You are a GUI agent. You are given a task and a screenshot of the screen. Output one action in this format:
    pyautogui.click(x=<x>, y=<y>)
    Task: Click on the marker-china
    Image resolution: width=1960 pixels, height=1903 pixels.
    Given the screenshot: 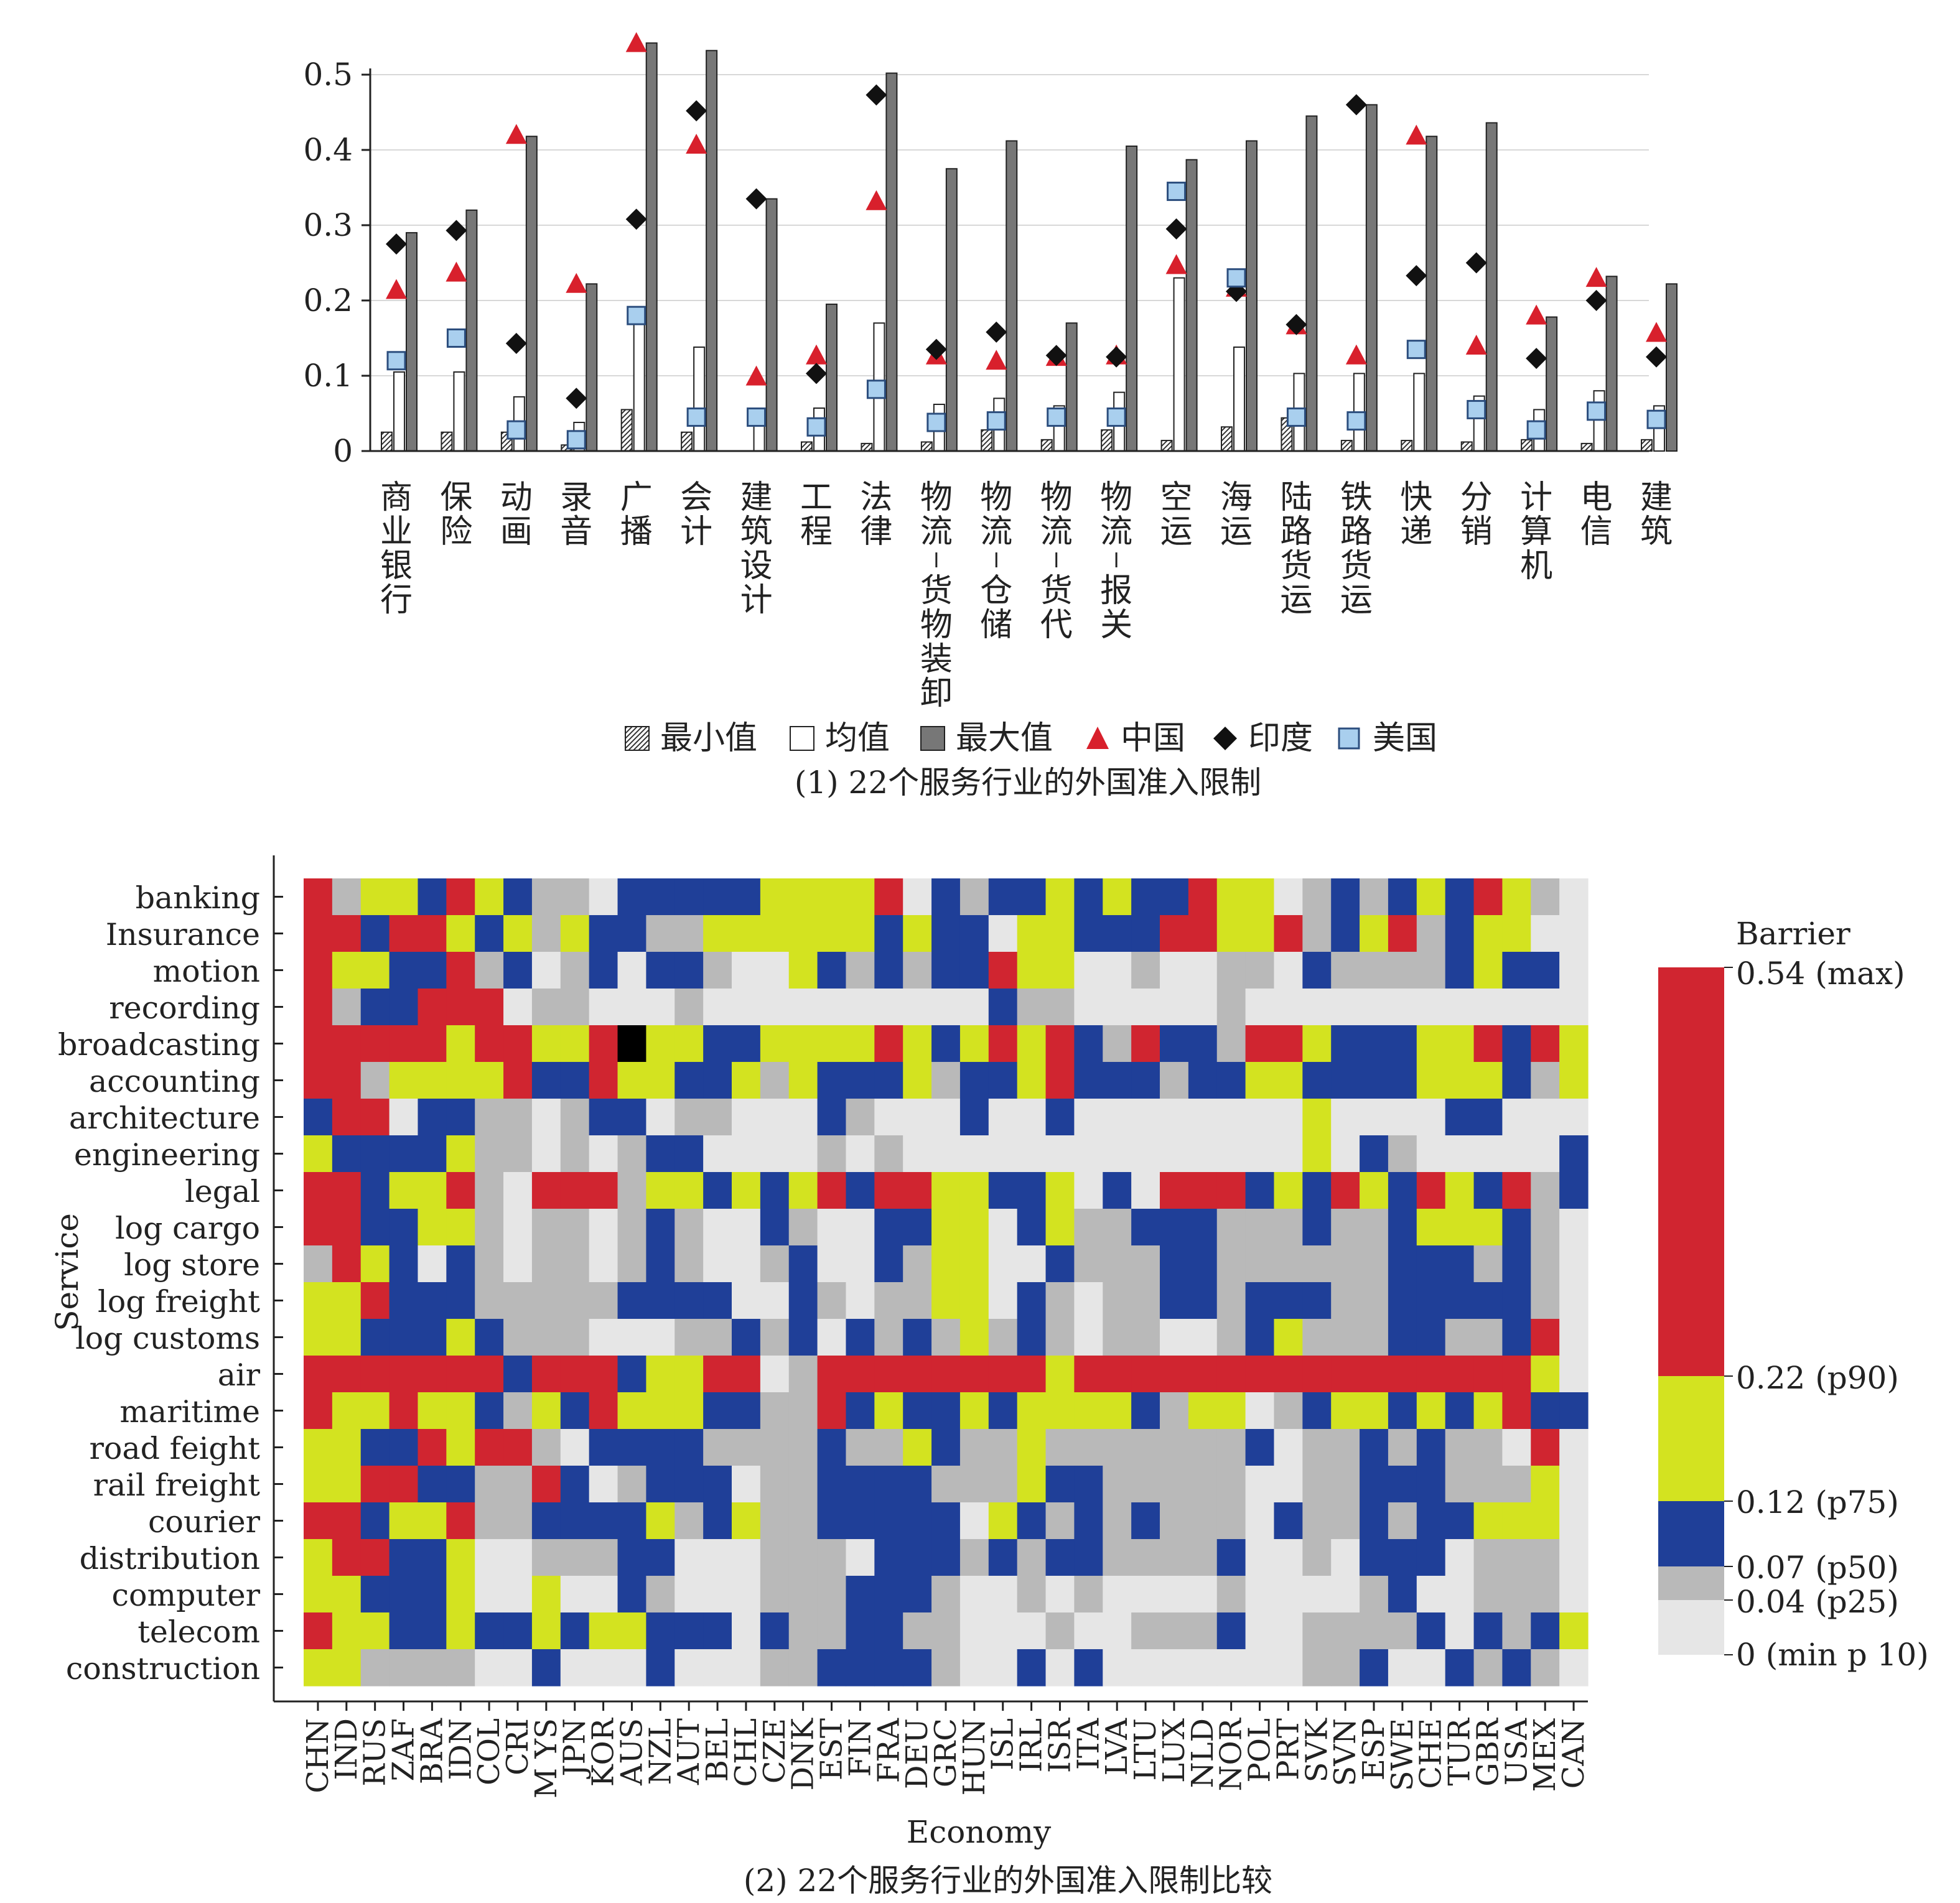 What is the action you would take?
    pyautogui.click(x=516, y=134)
    